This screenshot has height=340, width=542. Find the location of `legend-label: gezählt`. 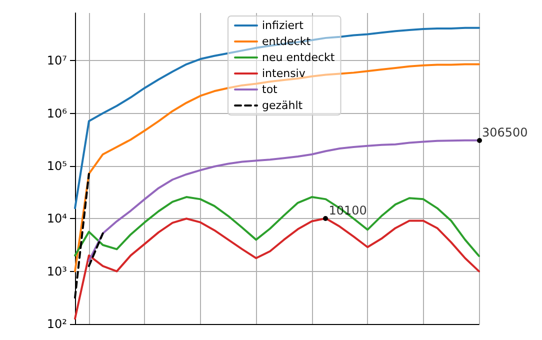

legend-label: gezählt is located at coordinates (283, 105).